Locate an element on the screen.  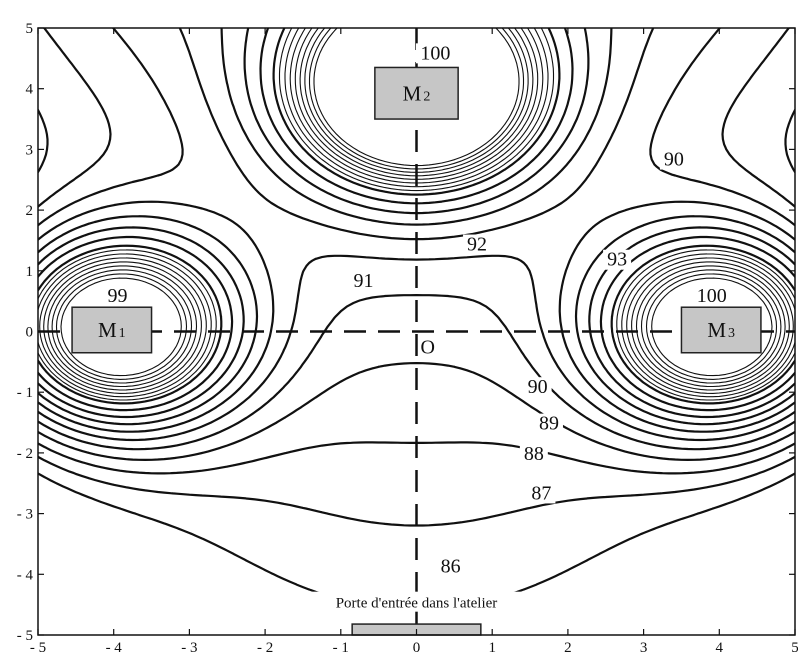
contour-label-89: 89 is located at coordinates (549, 424).